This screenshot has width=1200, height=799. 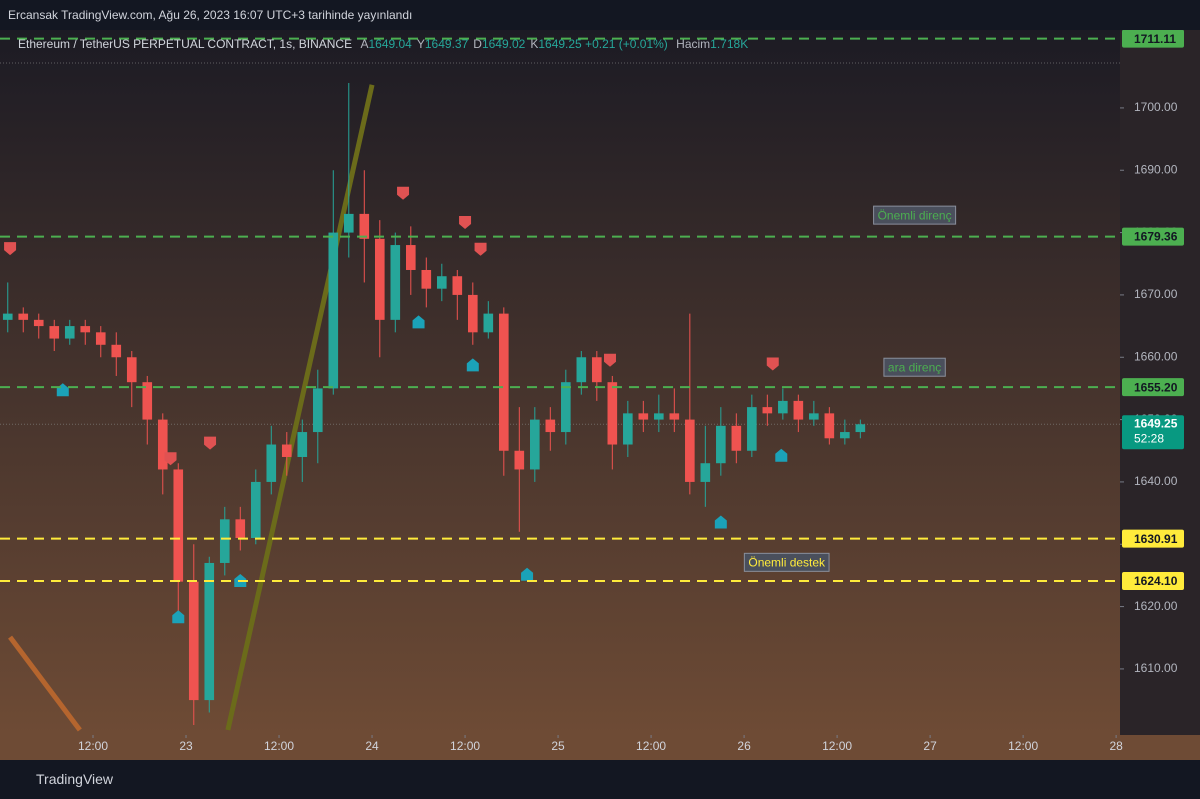 What do you see at coordinates (1156, 668) in the screenshot?
I see `y-tick-label: 1610.00` at bounding box center [1156, 668].